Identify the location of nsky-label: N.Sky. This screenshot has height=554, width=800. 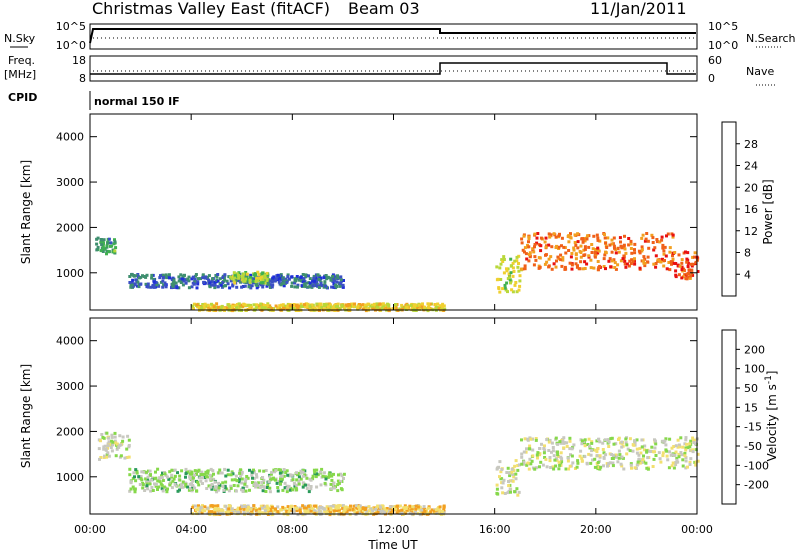
(20, 38).